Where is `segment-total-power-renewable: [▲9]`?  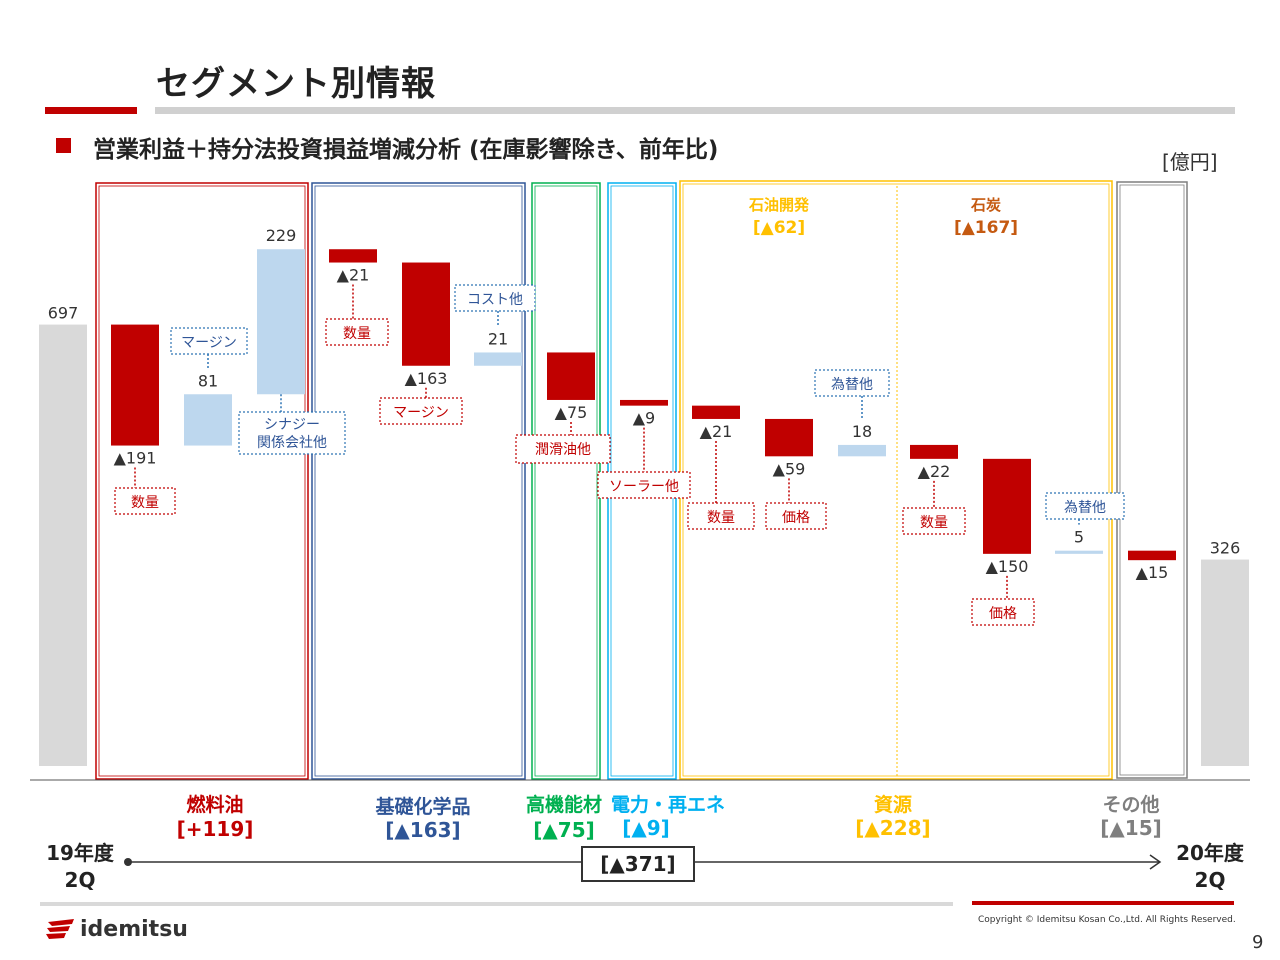
segment-total-power-renewable: [▲9] is located at coordinates (646, 828).